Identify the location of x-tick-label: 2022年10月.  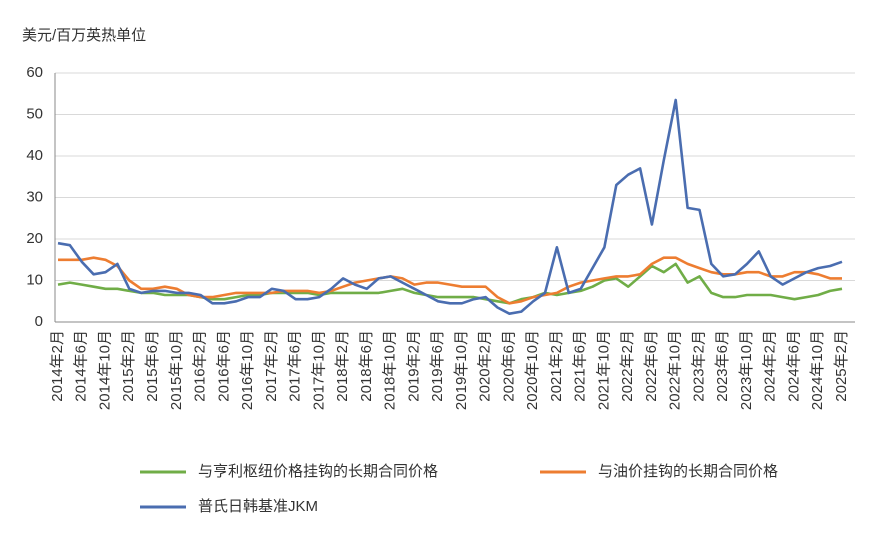
(675, 370).